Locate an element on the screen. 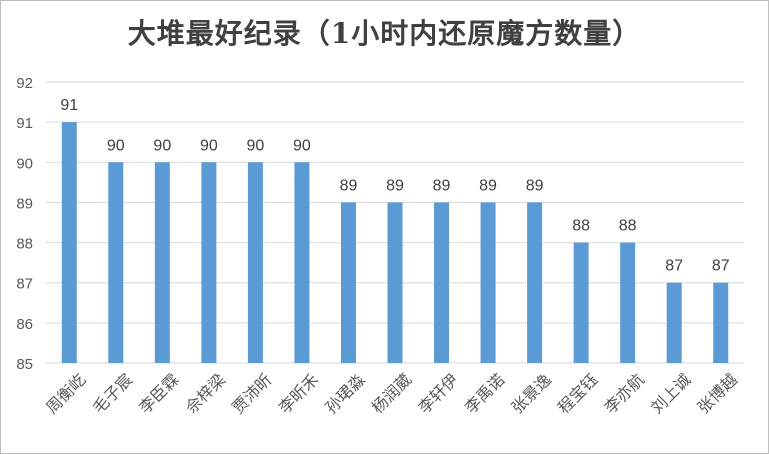 This screenshot has width=769, height=454. x-tick-label: 佘梓梁 is located at coordinates (205, 393).